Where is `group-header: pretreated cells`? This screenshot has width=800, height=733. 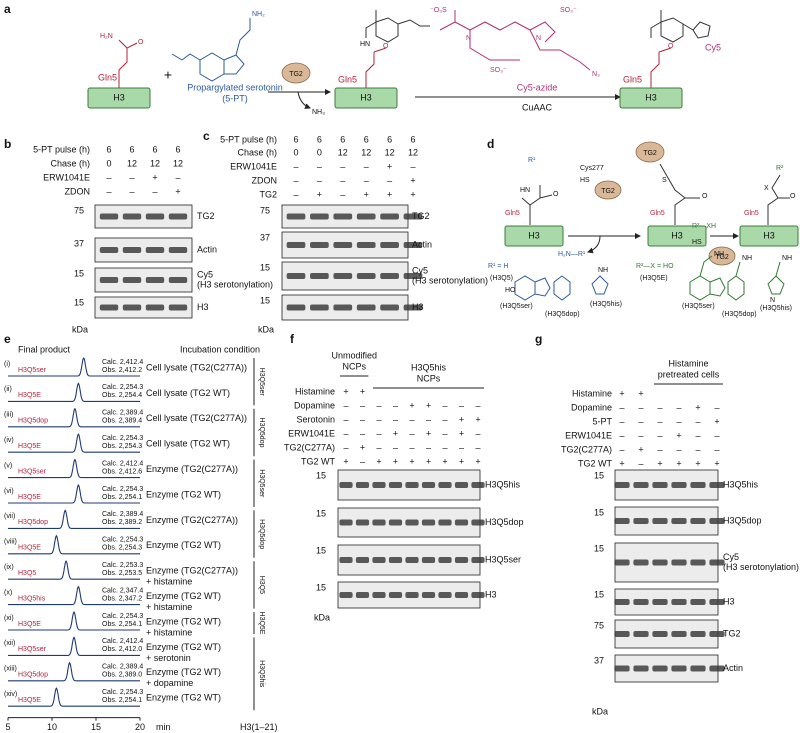 group-header: pretreated cells is located at coordinates (689, 374).